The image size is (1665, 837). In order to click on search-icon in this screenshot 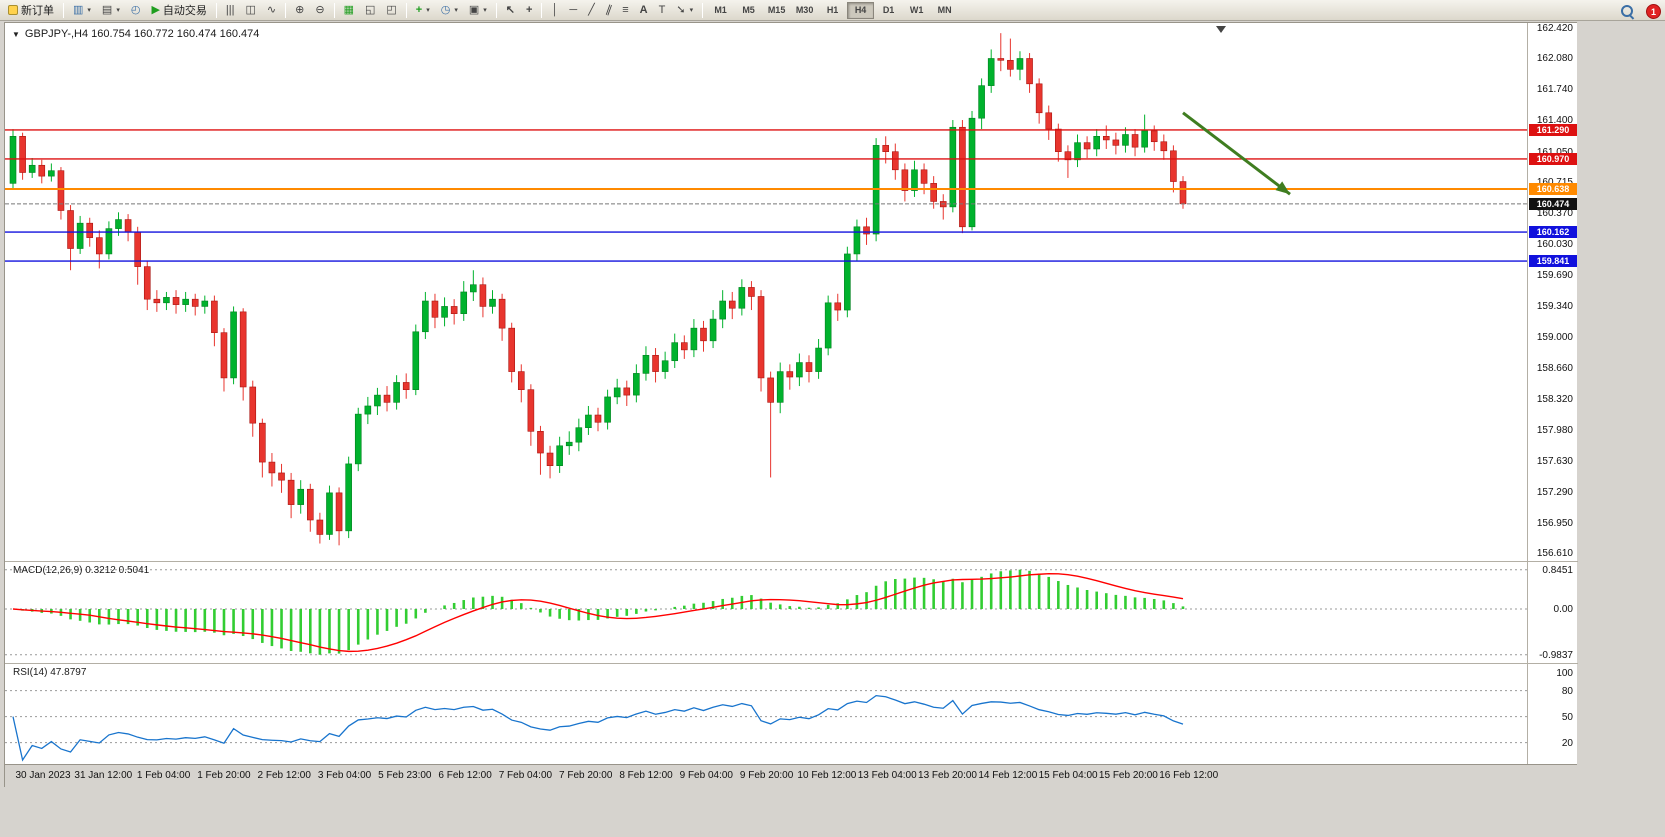, I will do `click(1627, 11)`.